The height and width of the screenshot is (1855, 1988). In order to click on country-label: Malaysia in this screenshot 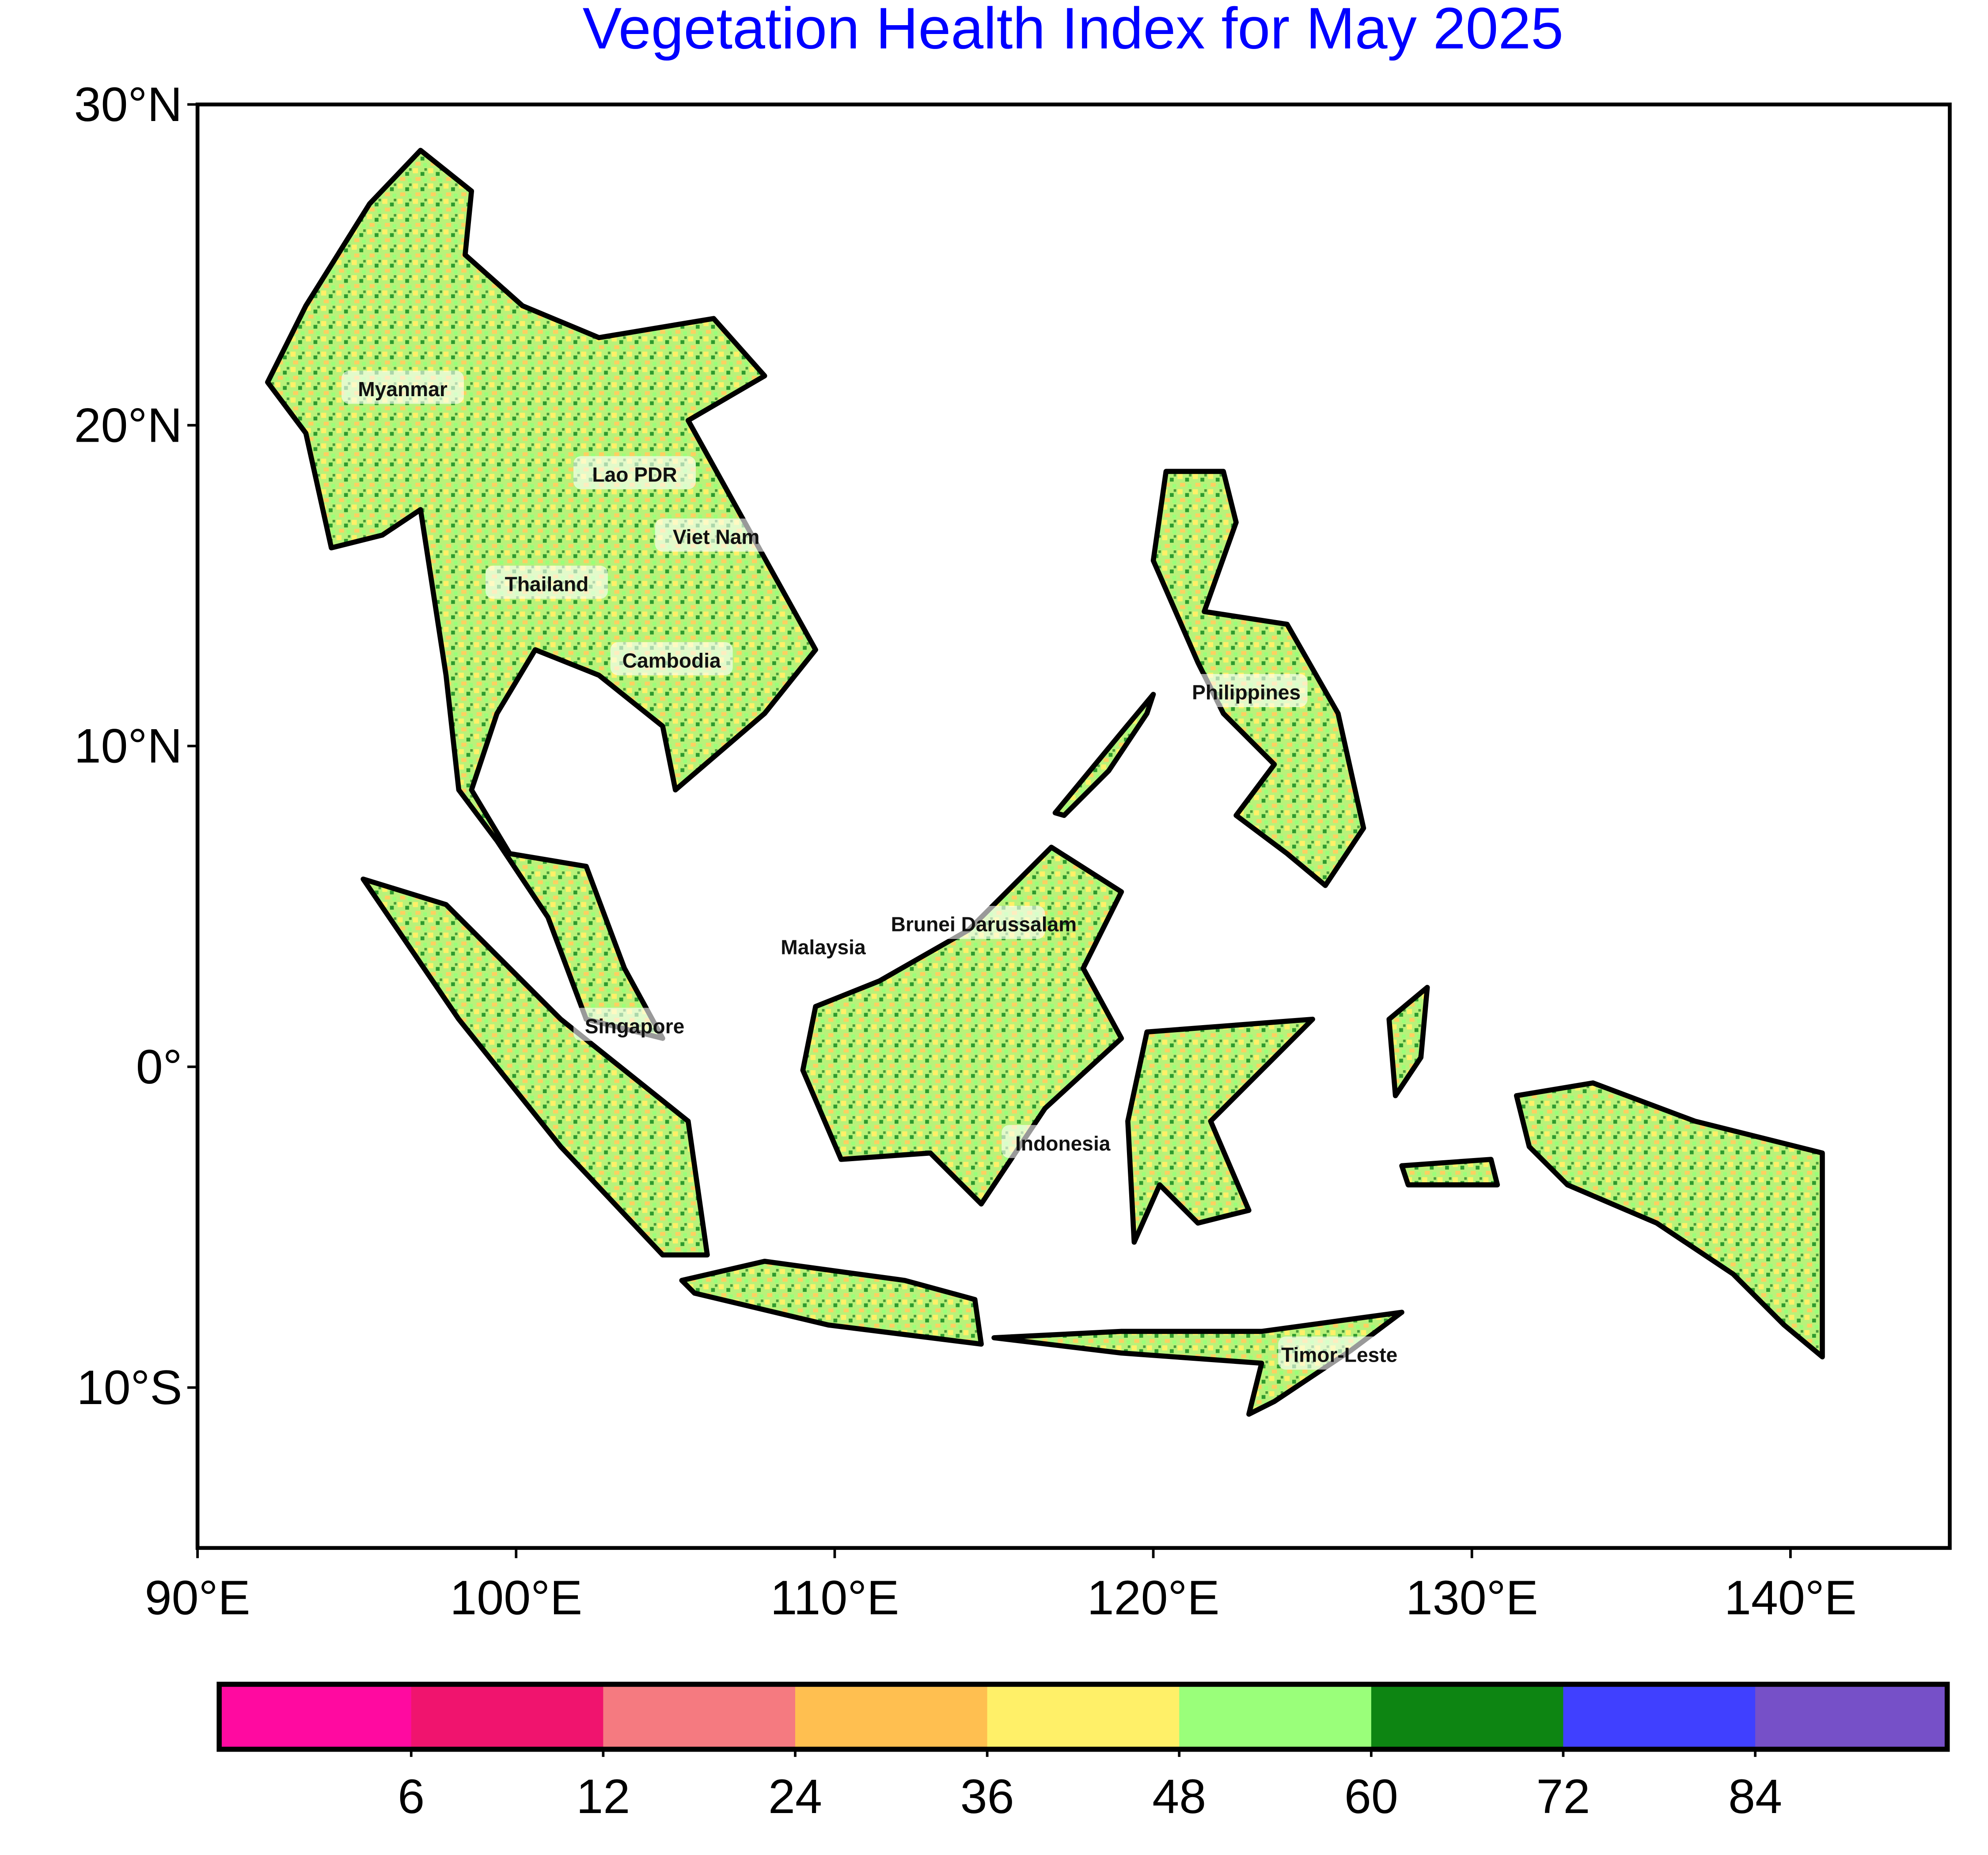, I will do `click(823, 947)`.